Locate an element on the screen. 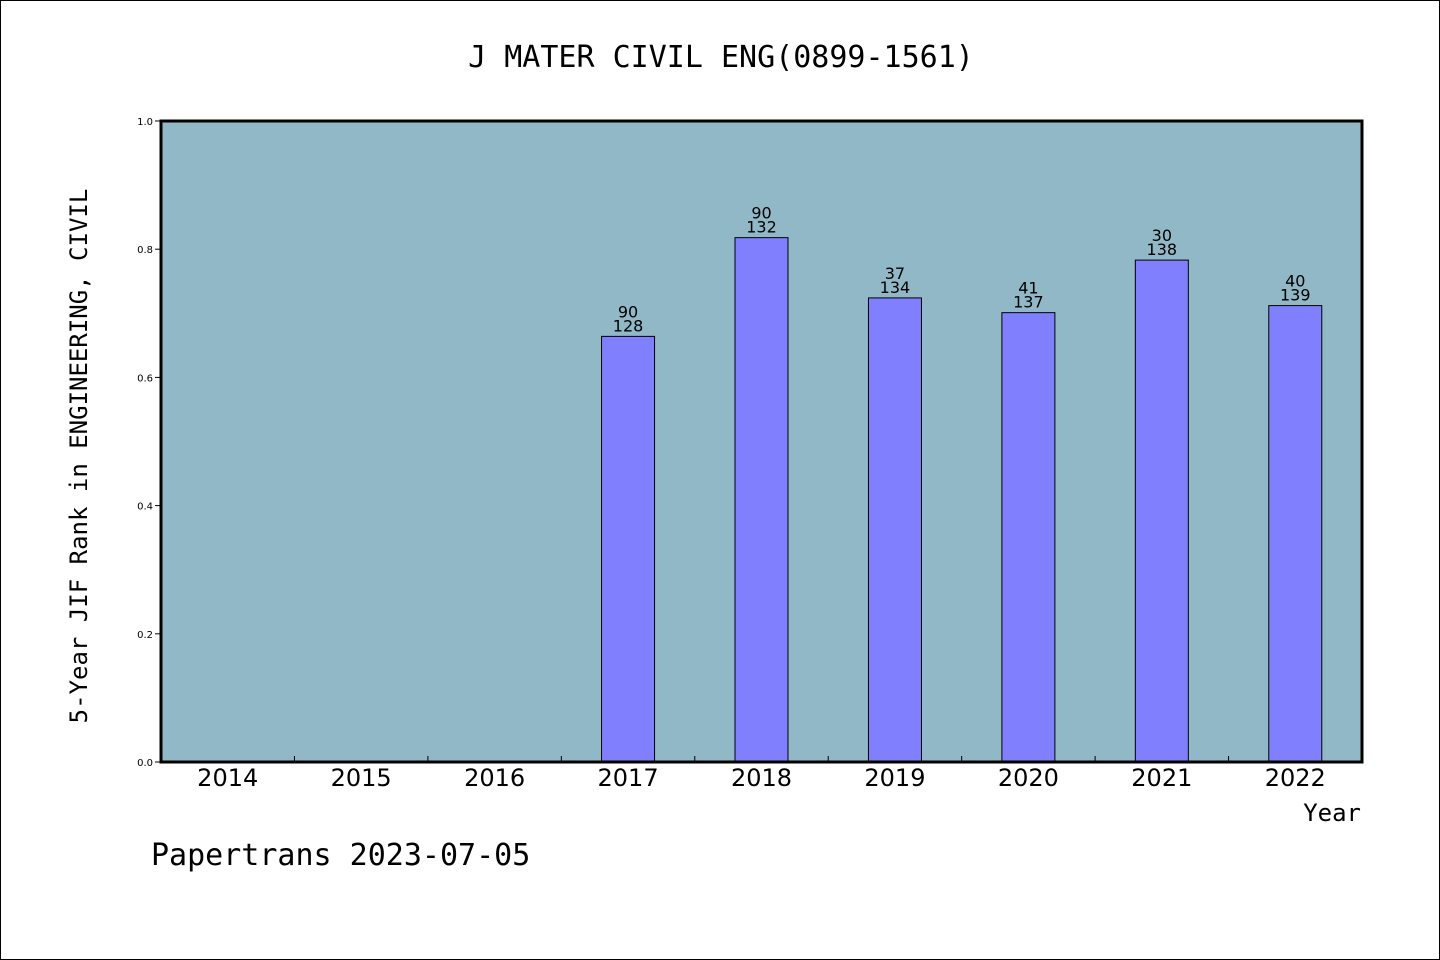 Image resolution: width=1440 pixels, height=960 pixels. x-tick-label: 2016 is located at coordinates (494, 778).